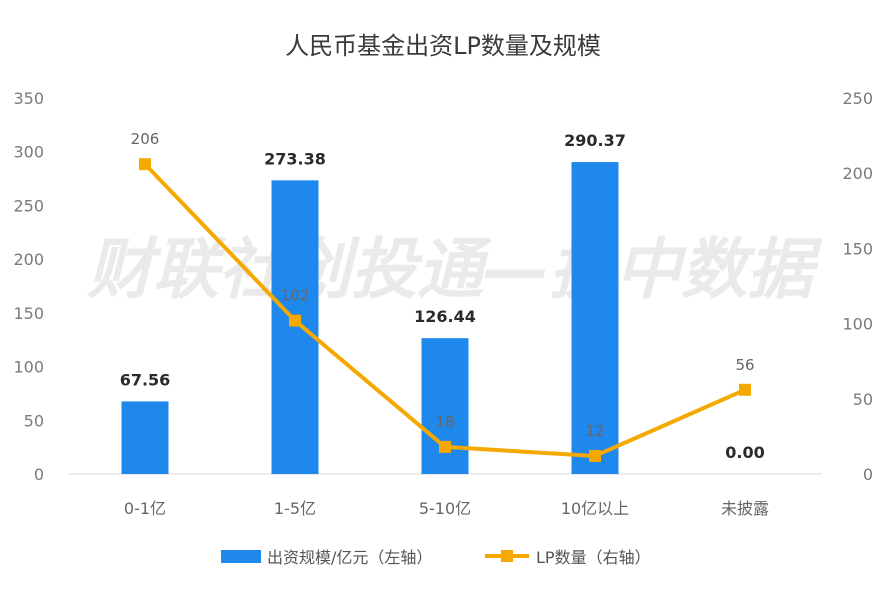  What do you see at coordinates (145, 139) in the screenshot?
I see `line-value-label: 206` at bounding box center [145, 139].